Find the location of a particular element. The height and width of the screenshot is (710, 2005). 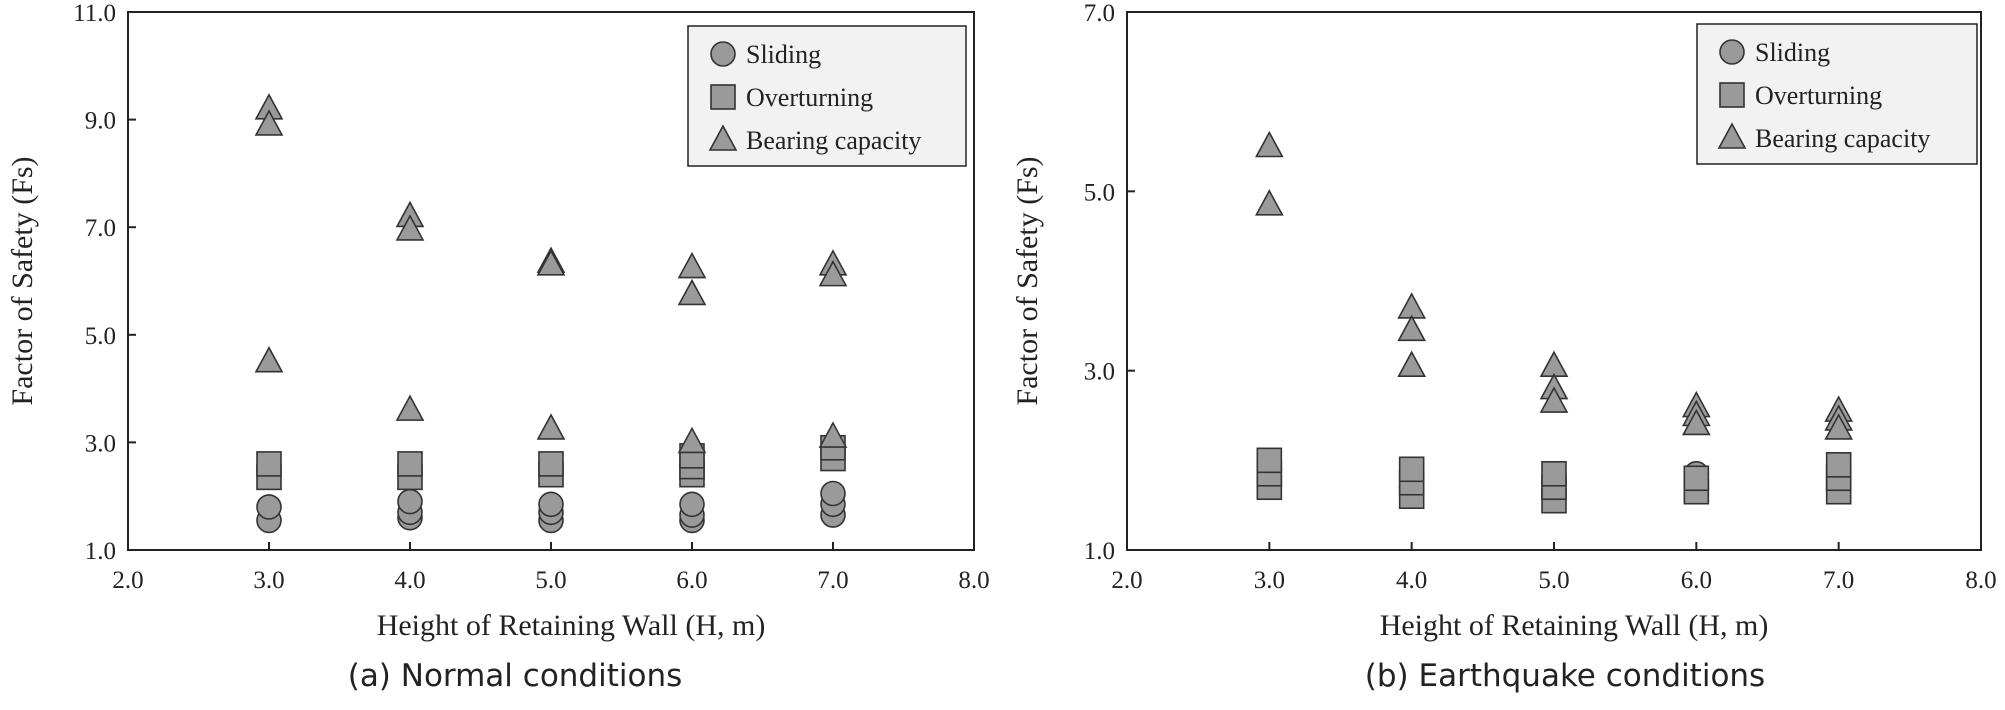

normal-legend: Sliding Overturning Bearing capacity is located at coordinates (827, 96).